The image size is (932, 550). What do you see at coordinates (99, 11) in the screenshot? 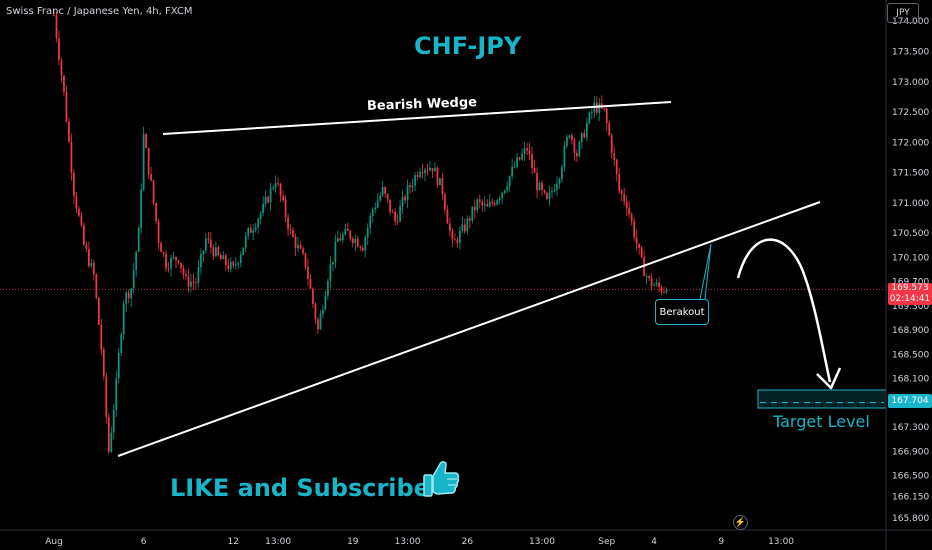
I see `symbol-info: Swiss Franc / Japanese Yen, 4h, FXCM` at bounding box center [99, 11].